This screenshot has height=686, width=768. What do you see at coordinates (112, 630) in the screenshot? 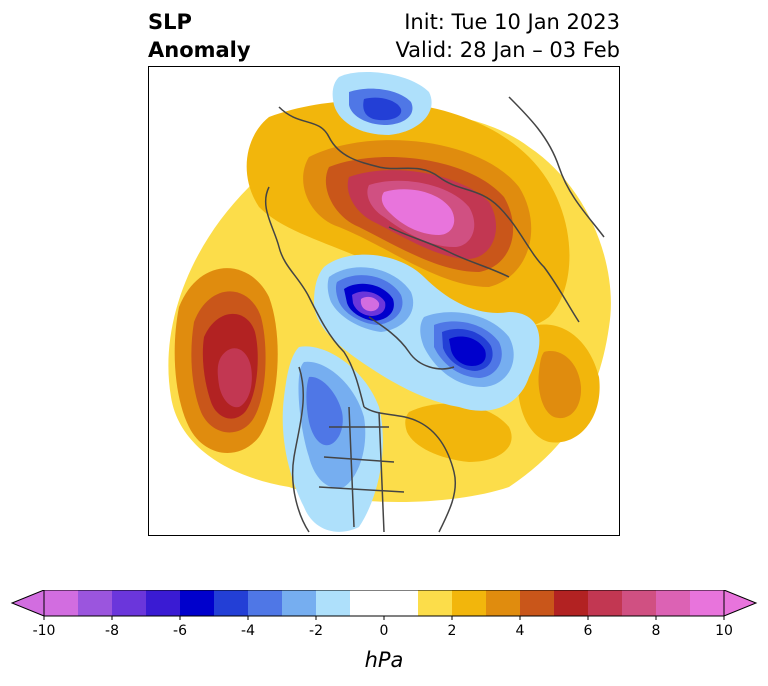
I see `colorbar-tick-label: -8` at bounding box center [112, 630].